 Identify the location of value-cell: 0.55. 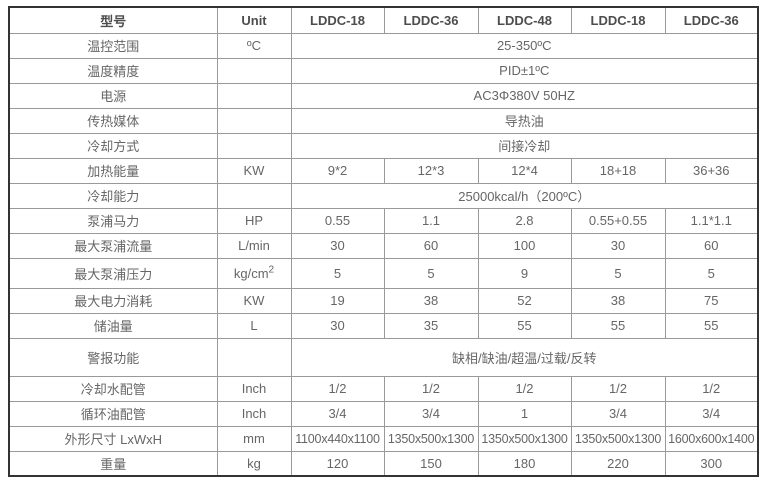
(337, 220).